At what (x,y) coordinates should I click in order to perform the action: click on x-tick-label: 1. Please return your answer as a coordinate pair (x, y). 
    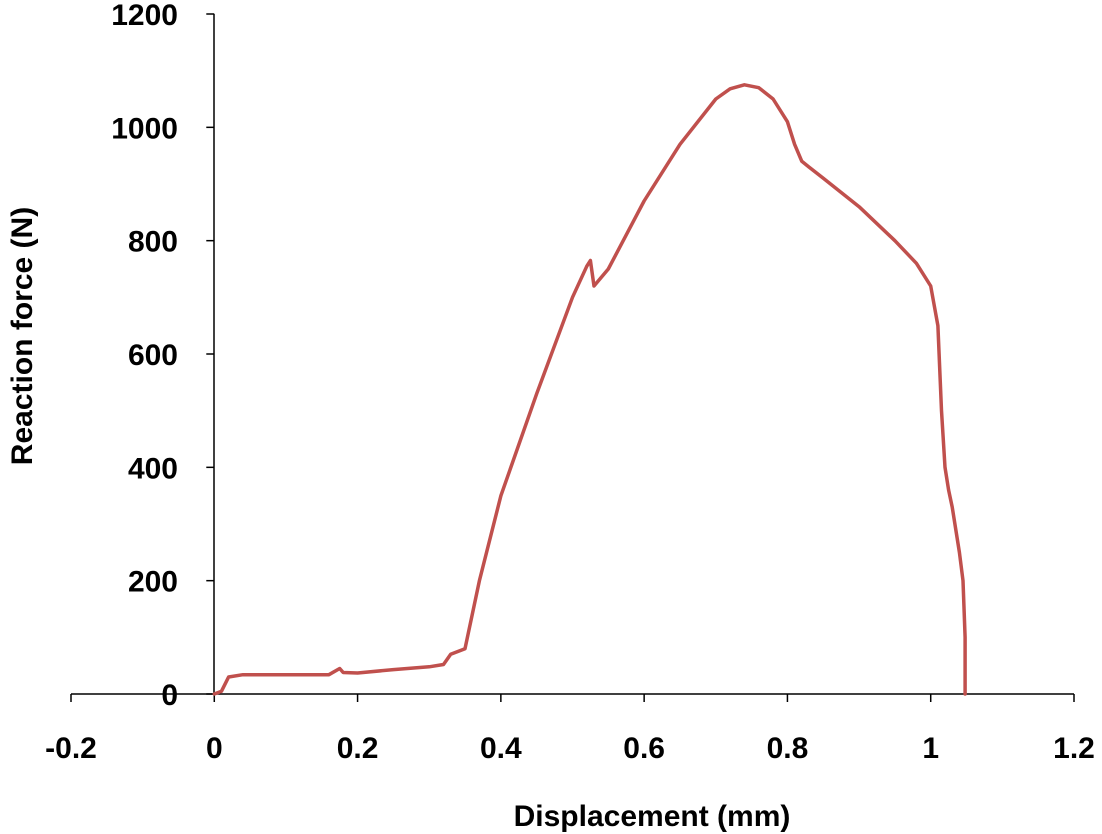
    Looking at the image, I should click on (930, 748).